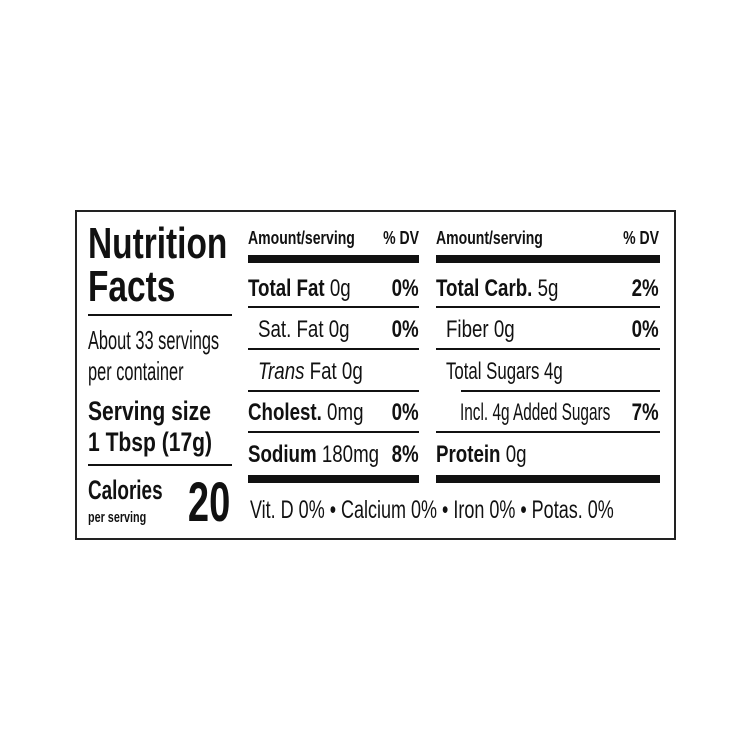  What do you see at coordinates (158, 243) in the screenshot?
I see `title-nutrition: Nutrition` at bounding box center [158, 243].